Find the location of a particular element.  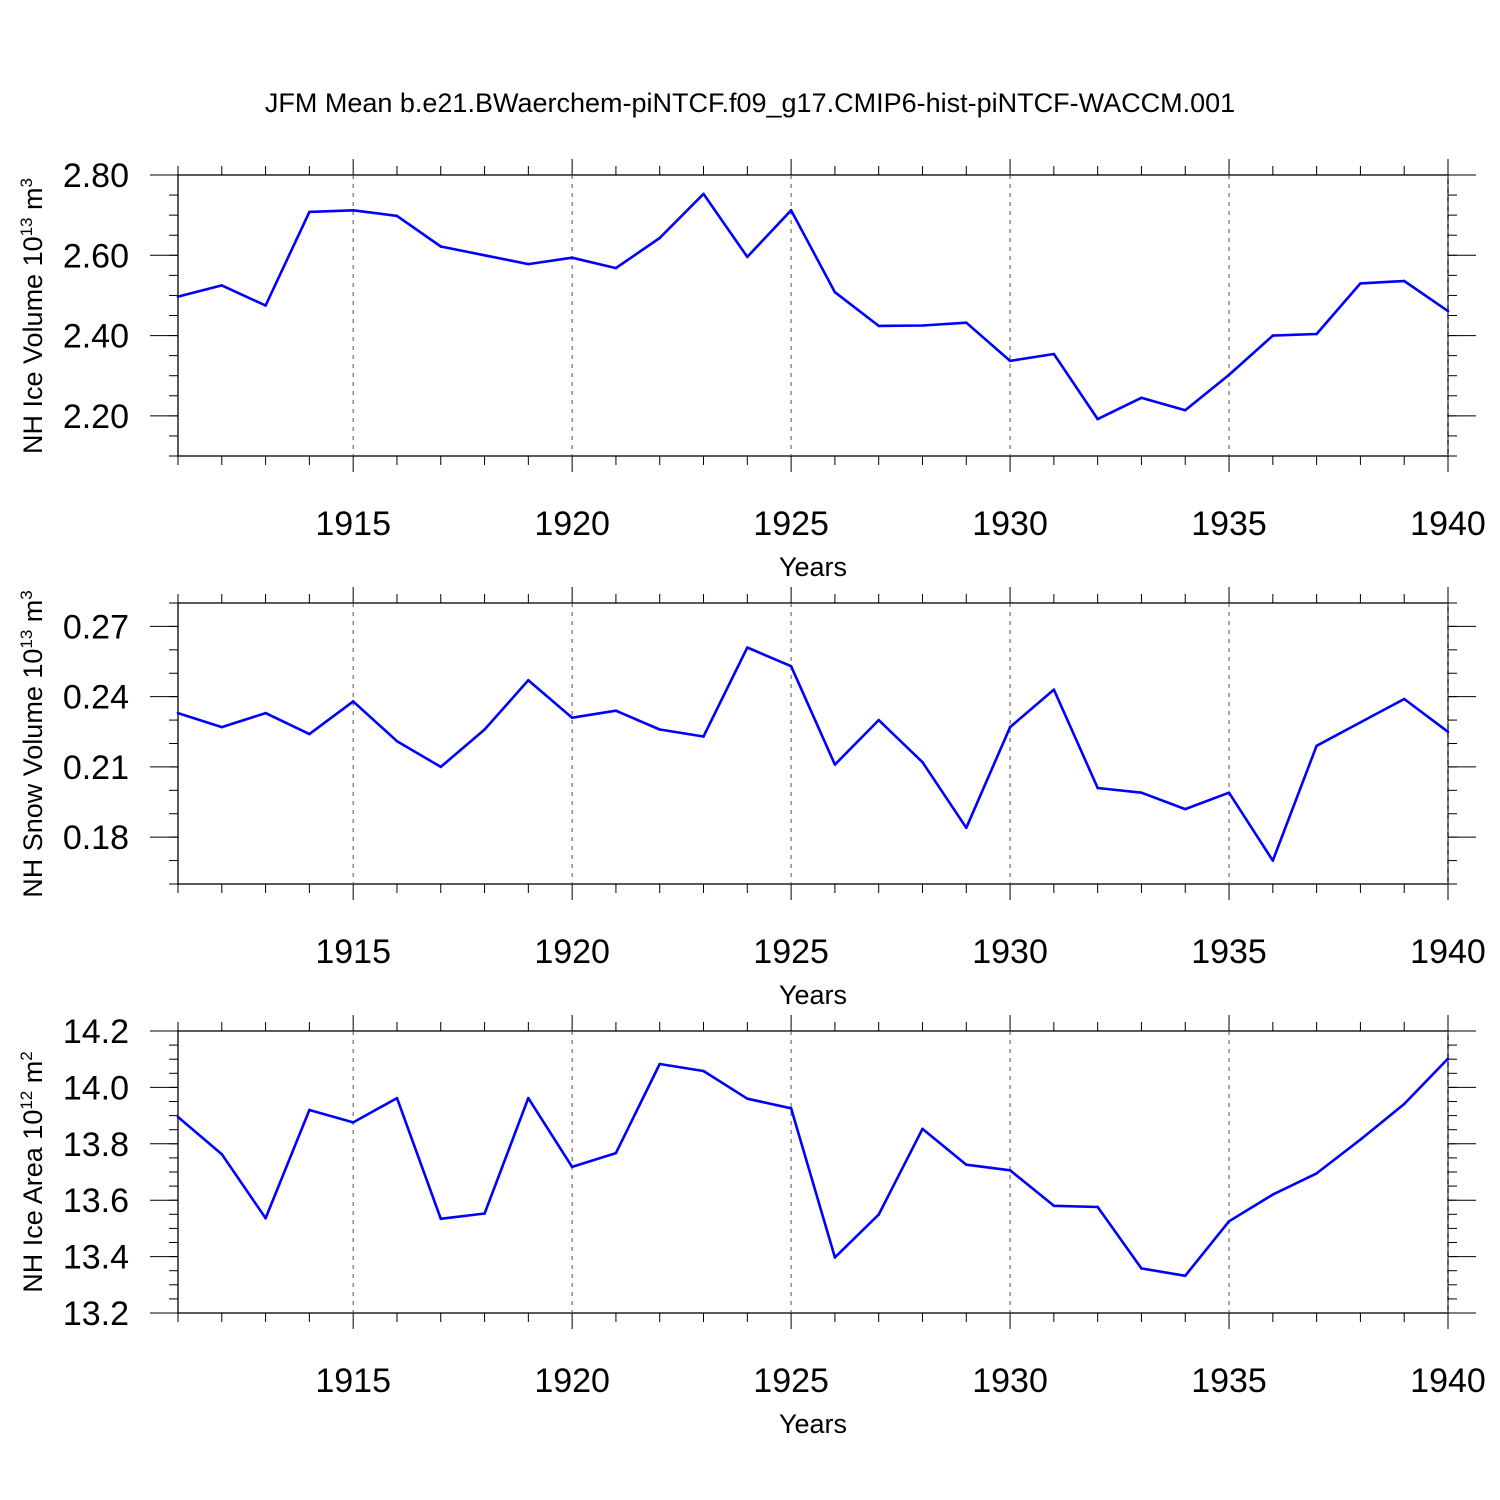

ice-area-xtick-label: 1925 is located at coordinates (791, 1381).